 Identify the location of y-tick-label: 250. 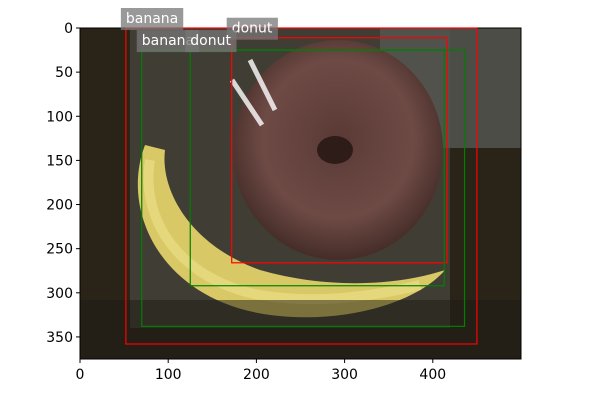
(59, 250).